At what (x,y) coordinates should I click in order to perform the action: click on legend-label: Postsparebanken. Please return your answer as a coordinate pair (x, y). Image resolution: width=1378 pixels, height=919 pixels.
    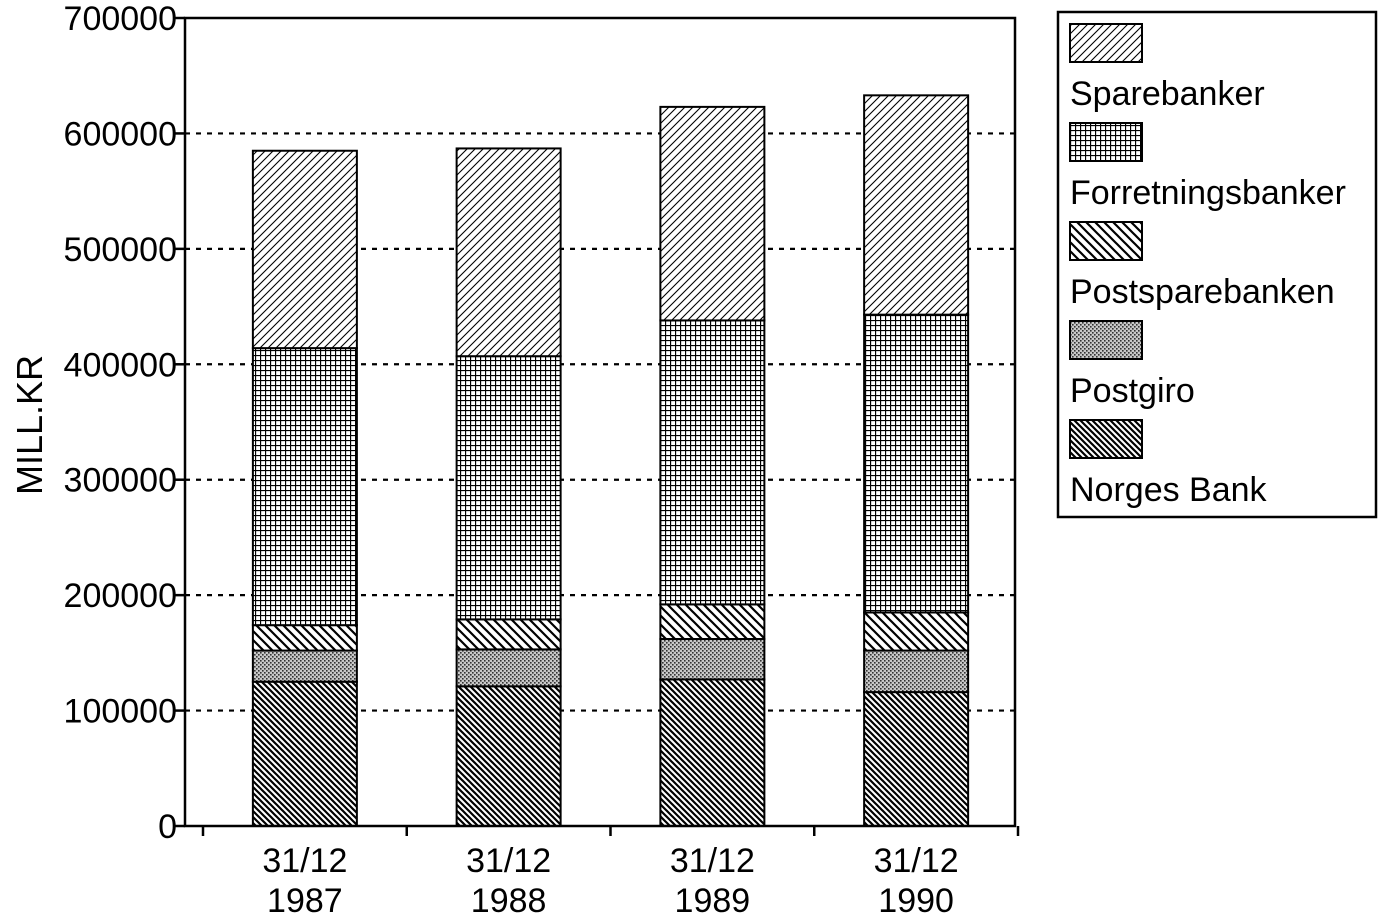
    Looking at the image, I should click on (1202, 292).